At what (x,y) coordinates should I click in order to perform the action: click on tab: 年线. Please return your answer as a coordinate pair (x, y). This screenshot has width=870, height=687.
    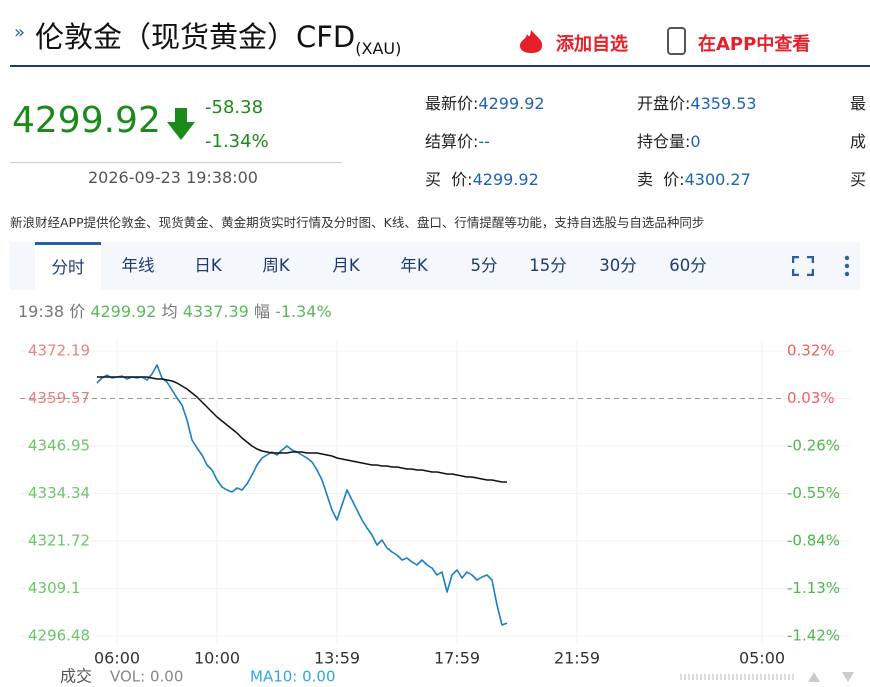
    Looking at the image, I should click on (138, 265).